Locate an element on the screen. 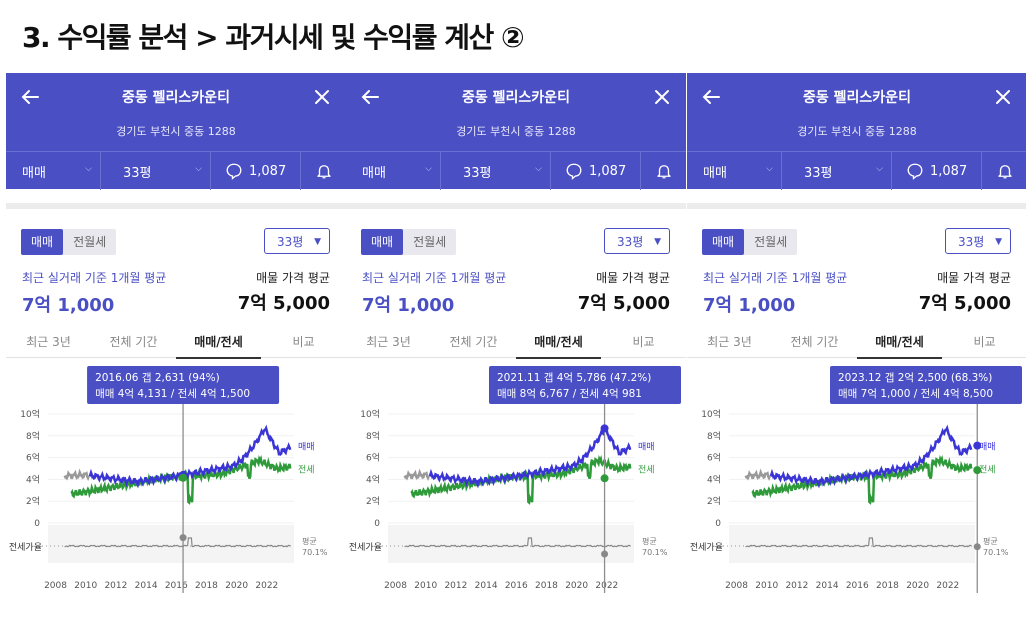 This screenshot has height=618, width=1026. x-tick-label: 2016 is located at coordinates (516, 586).